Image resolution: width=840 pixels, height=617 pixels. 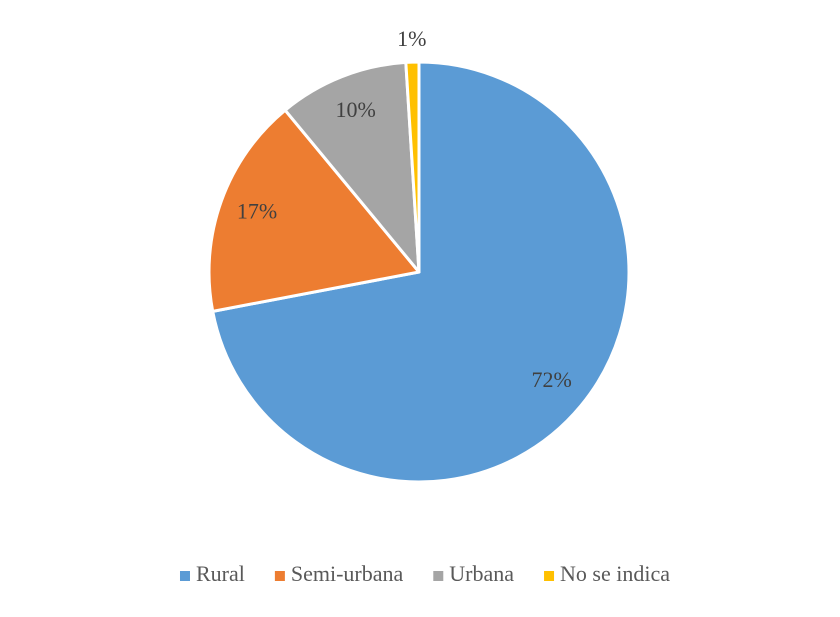 What do you see at coordinates (347, 573) in the screenshot?
I see `legend-label: Semi-urbana` at bounding box center [347, 573].